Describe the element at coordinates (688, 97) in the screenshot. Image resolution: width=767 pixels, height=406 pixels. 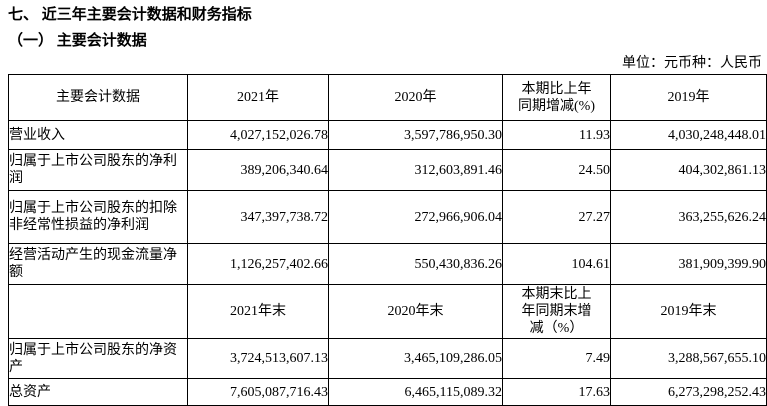
I see `header-2019: 2019年` at that location.